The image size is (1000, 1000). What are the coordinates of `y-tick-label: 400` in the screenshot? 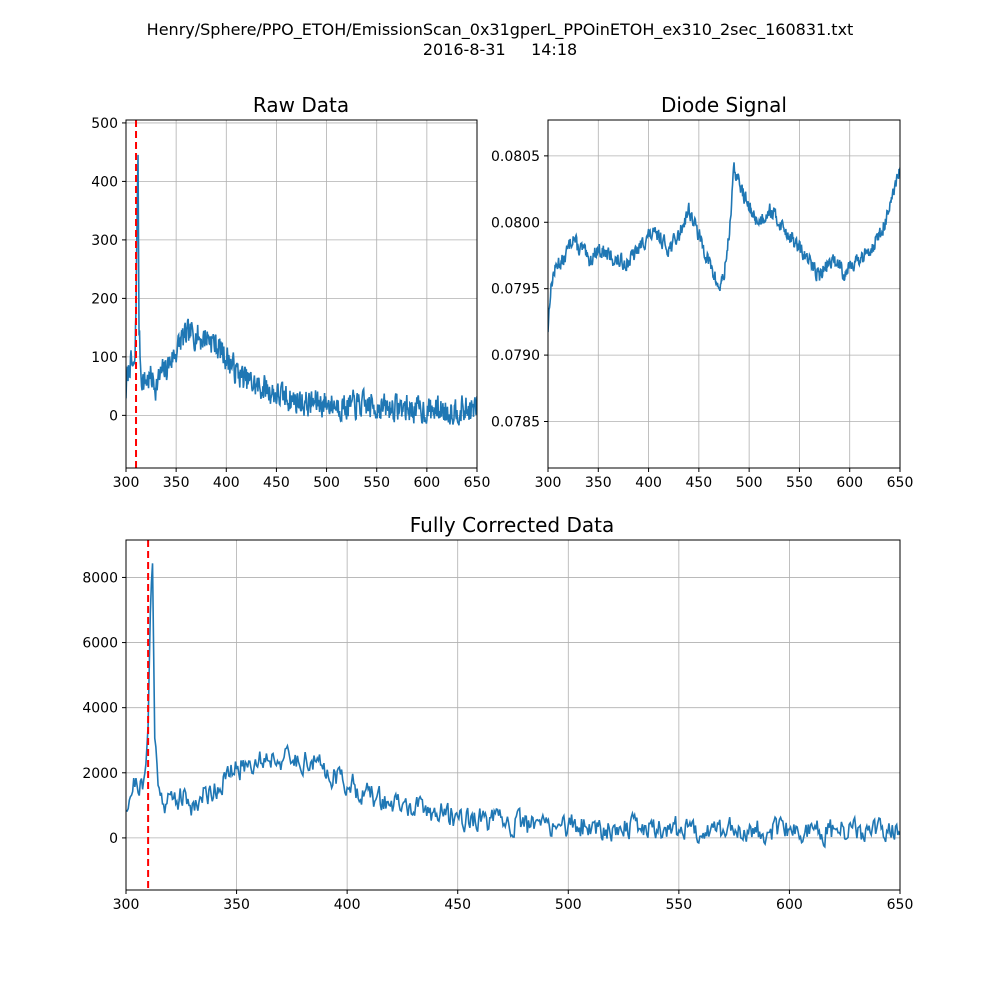 It's located at (104, 182).